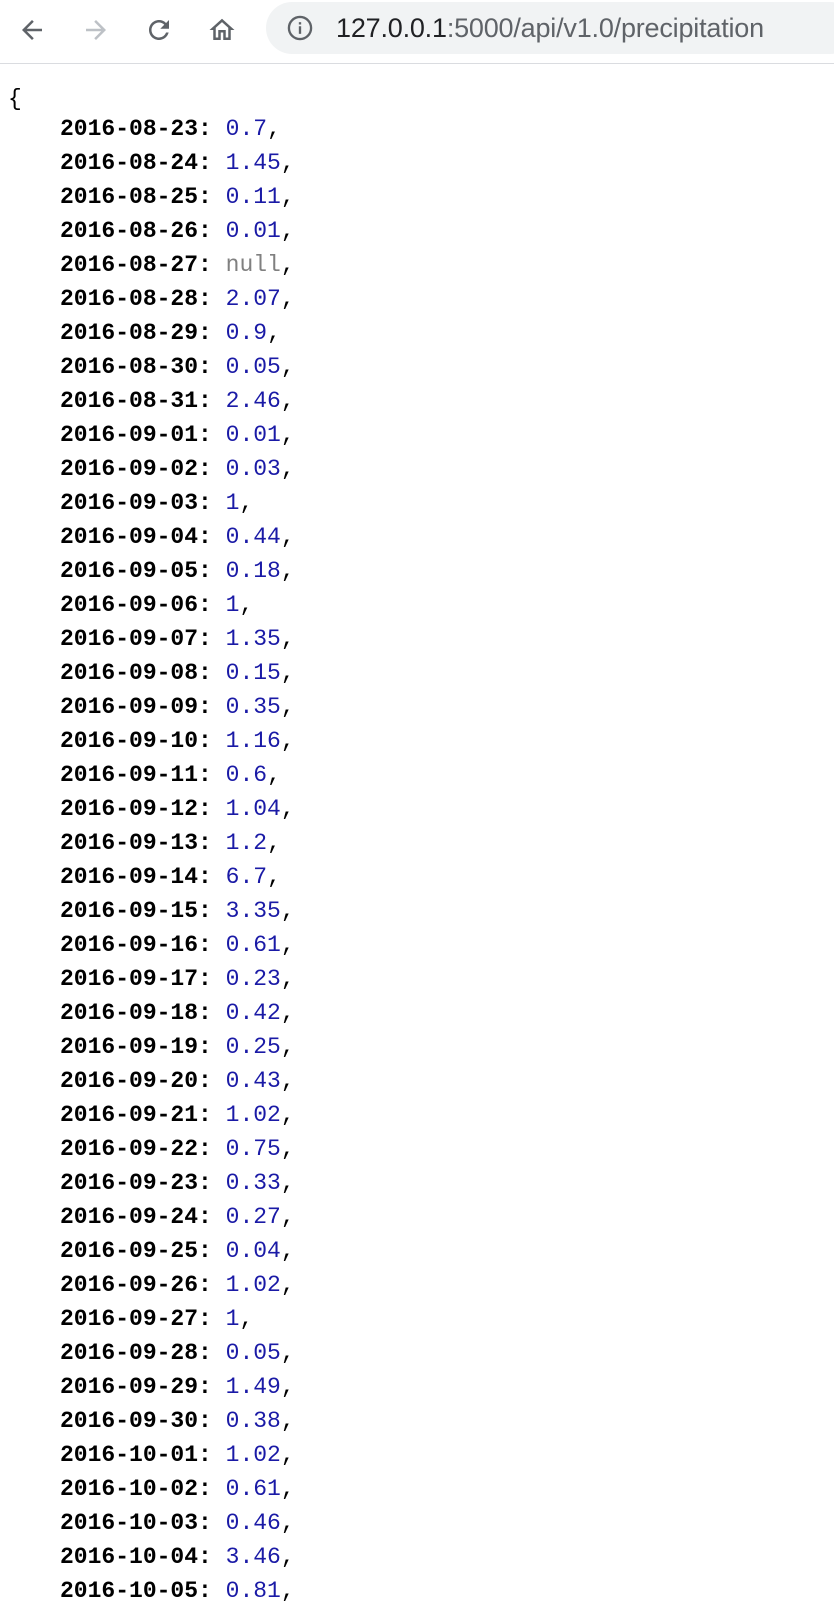 Image resolution: width=834 pixels, height=1618 pixels. I want to click on json-key: 2016-09-25, so click(129, 1251).